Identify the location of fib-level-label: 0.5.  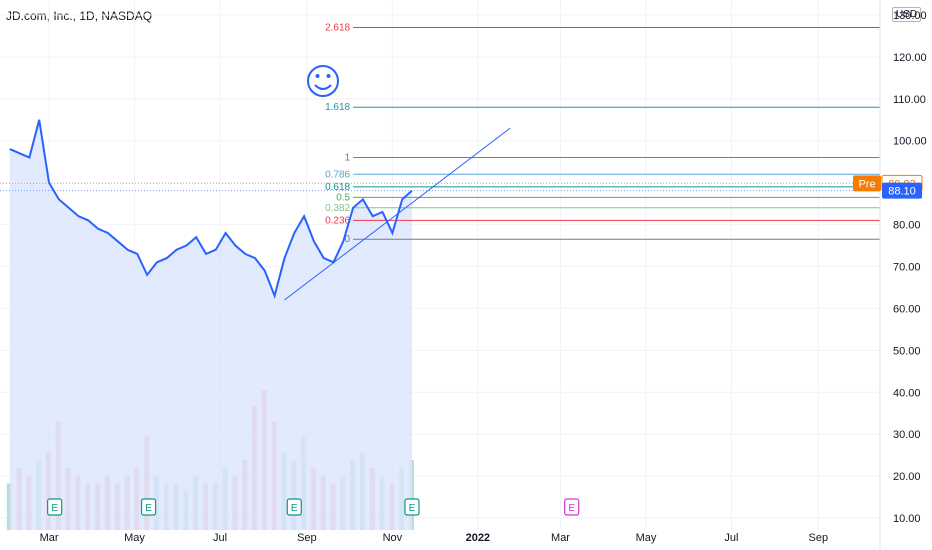
(343, 197).